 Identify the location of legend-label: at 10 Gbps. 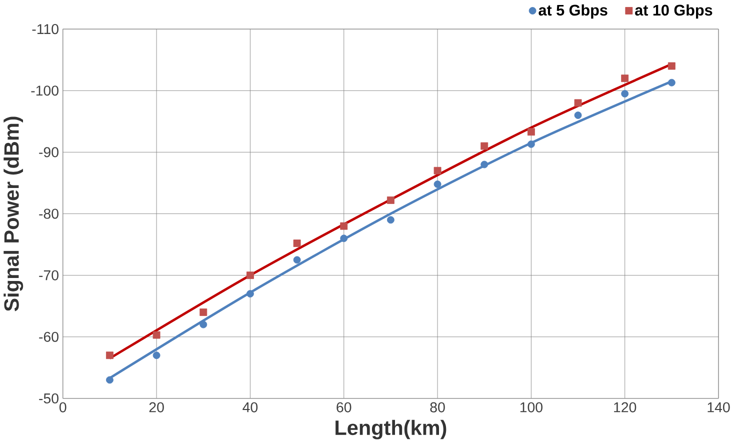
(673, 11).